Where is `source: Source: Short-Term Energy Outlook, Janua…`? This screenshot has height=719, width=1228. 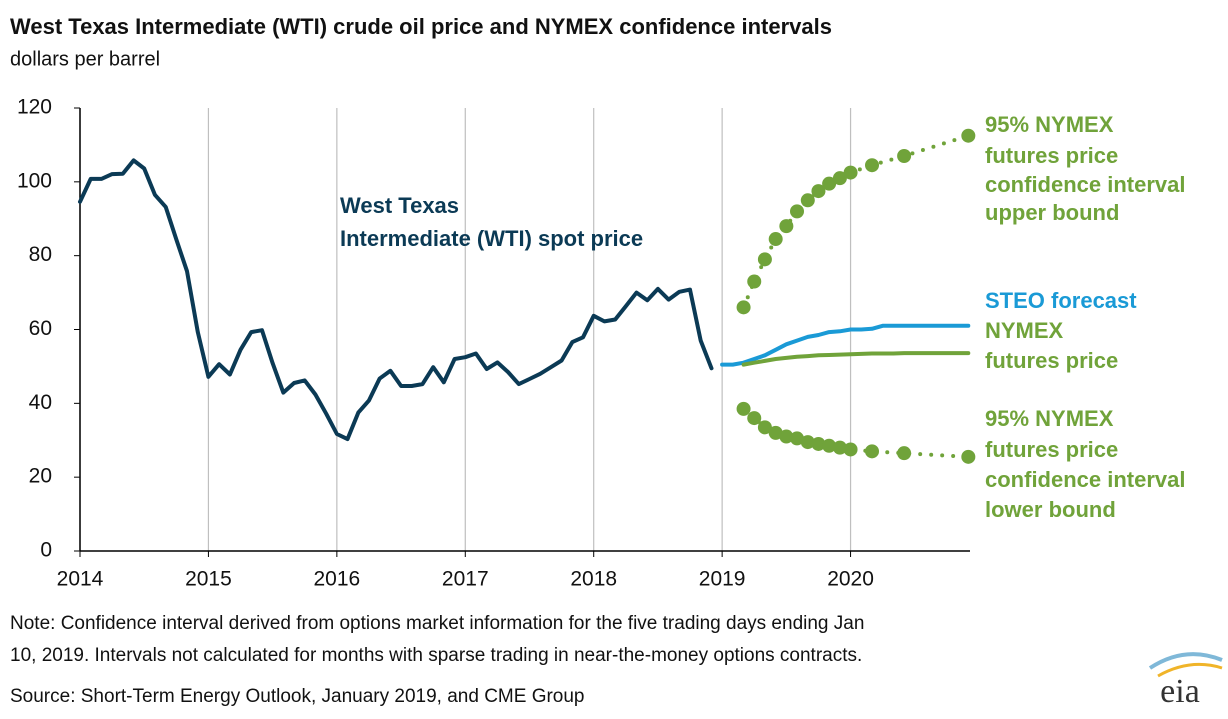 source: Source: Short-Term Energy Outlook, Janua… is located at coordinates (297, 696).